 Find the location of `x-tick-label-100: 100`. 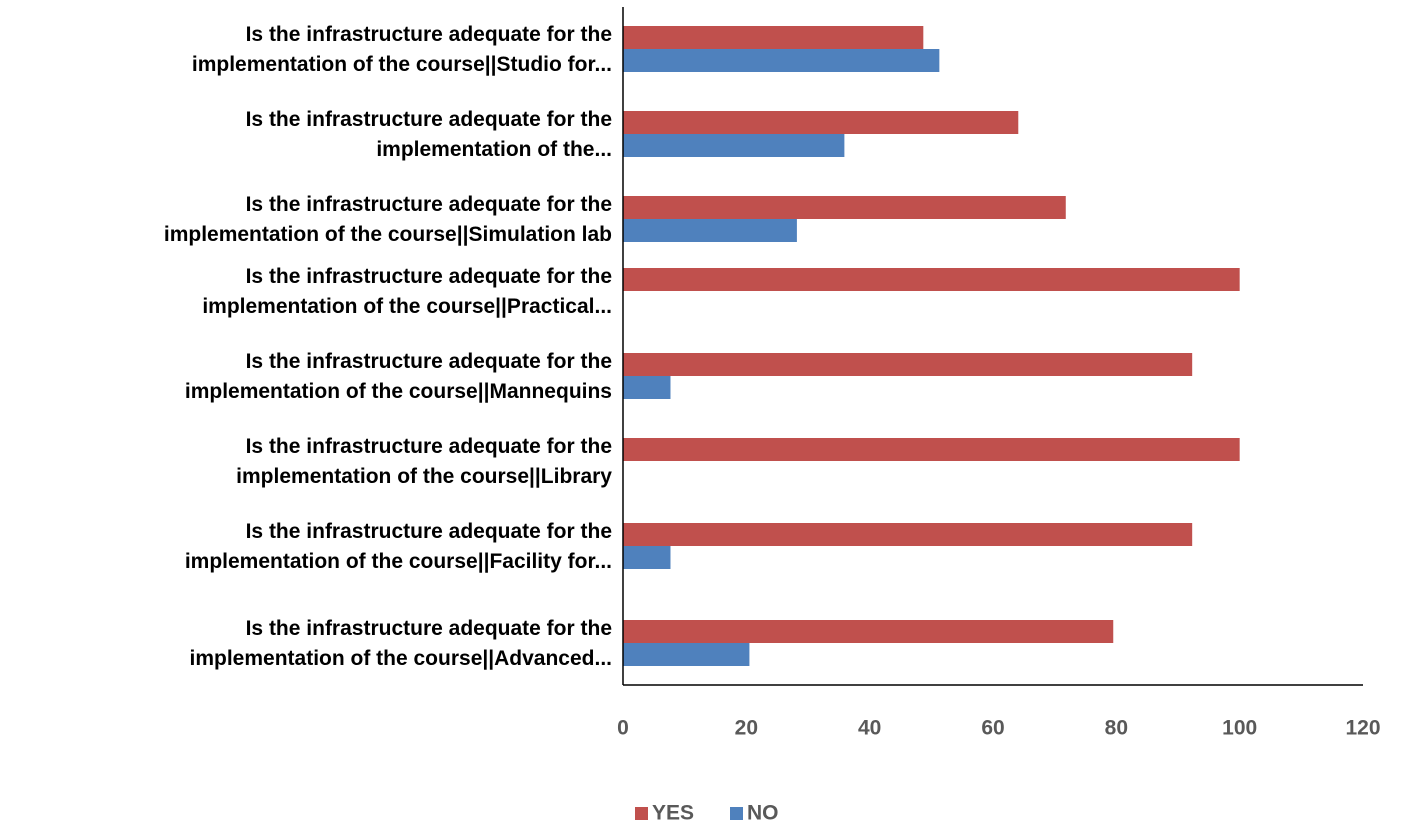

x-tick-label-100: 100 is located at coordinates (1239, 728).